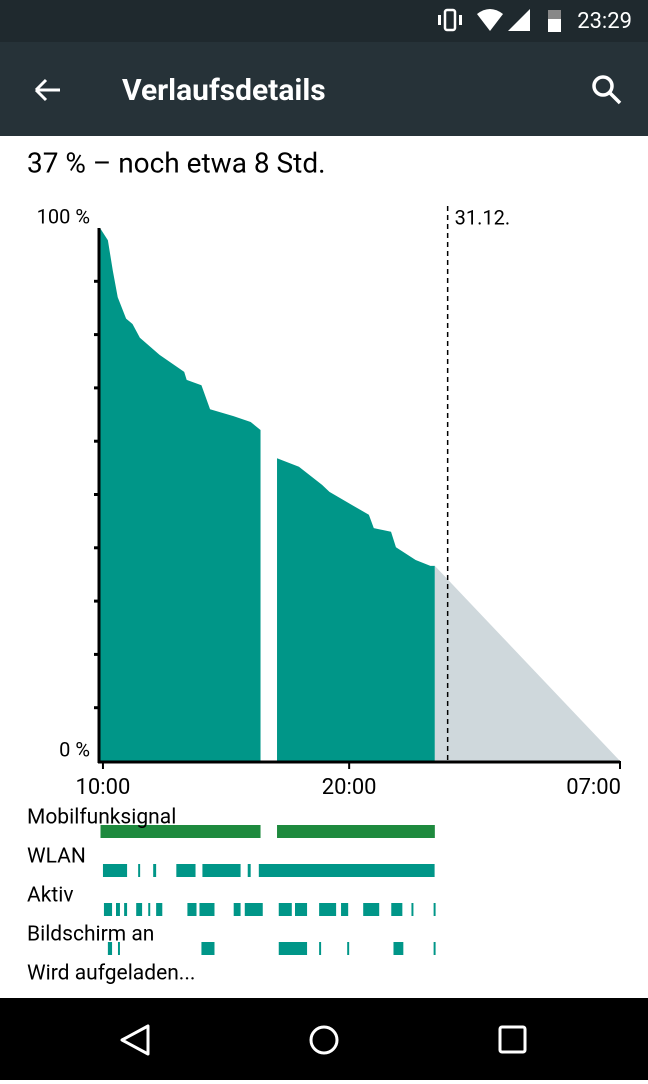 Image resolution: width=648 pixels, height=1084 pixels. What do you see at coordinates (349, 787) in the screenshot?
I see `x-tick-label: 20:00` at bounding box center [349, 787].